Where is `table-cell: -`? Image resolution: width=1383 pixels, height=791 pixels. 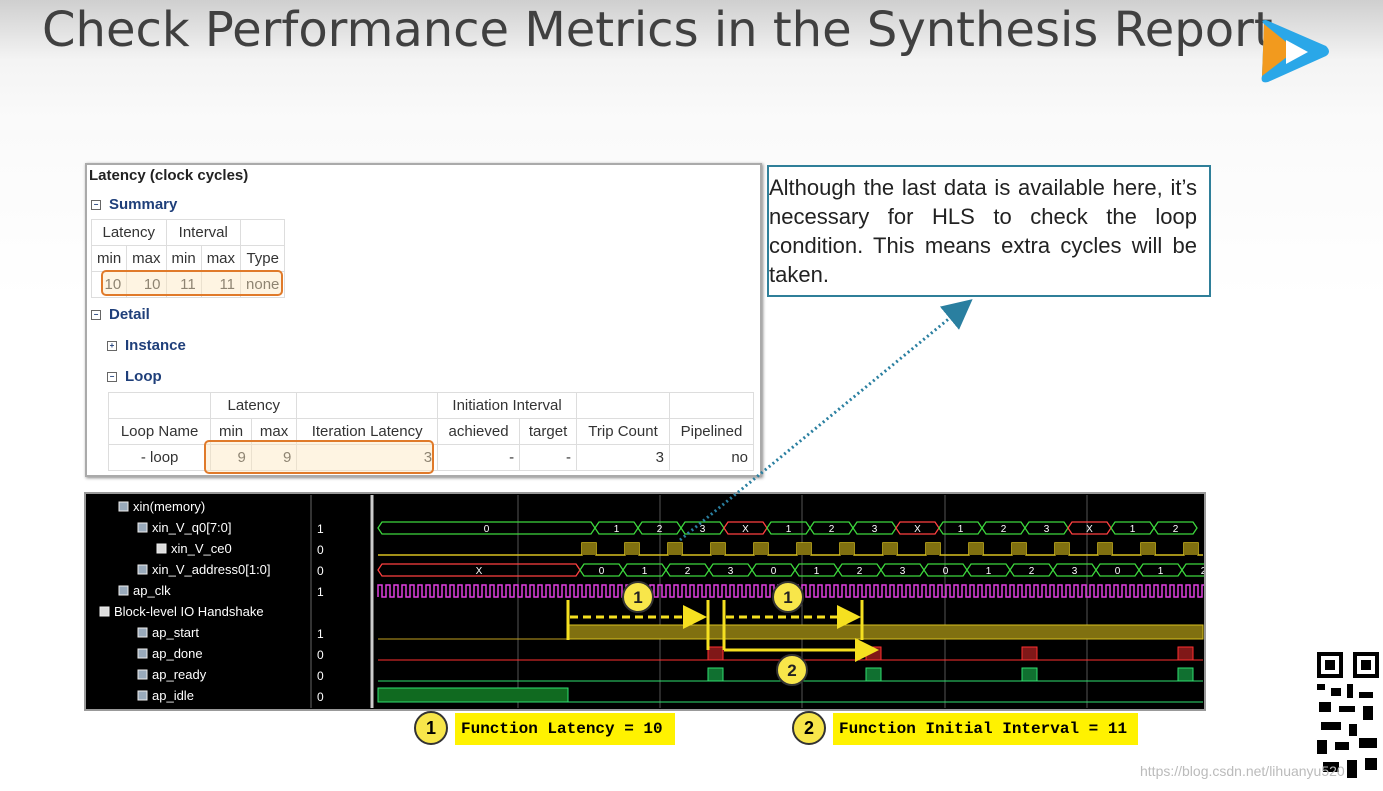
table-cell: - is located at coordinates (479, 457).